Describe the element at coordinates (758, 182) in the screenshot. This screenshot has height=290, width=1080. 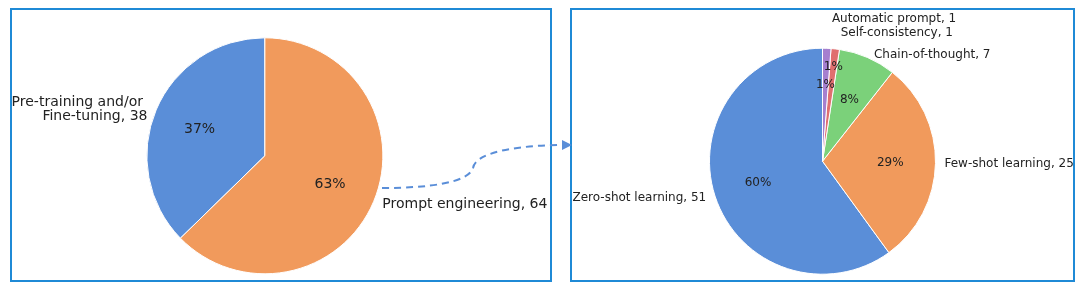
I see `data-label: 60%` at that location.